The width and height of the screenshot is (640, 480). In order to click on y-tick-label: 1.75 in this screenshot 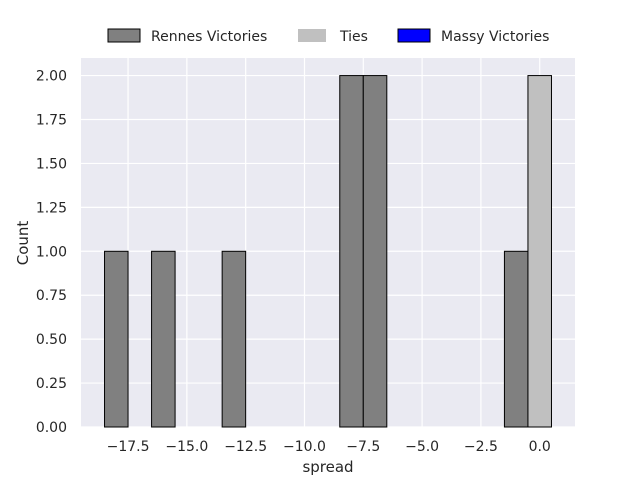, I will do `click(51, 121)`.